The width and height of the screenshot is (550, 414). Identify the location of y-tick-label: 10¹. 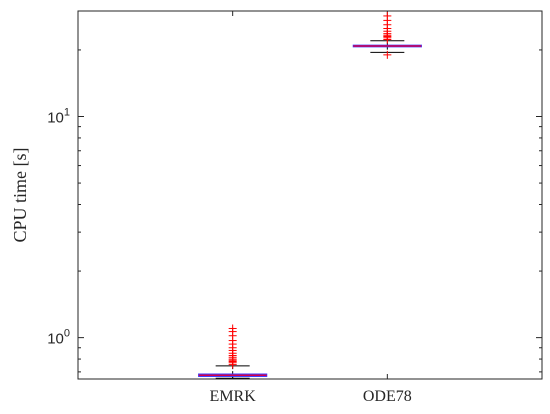
(58, 117).